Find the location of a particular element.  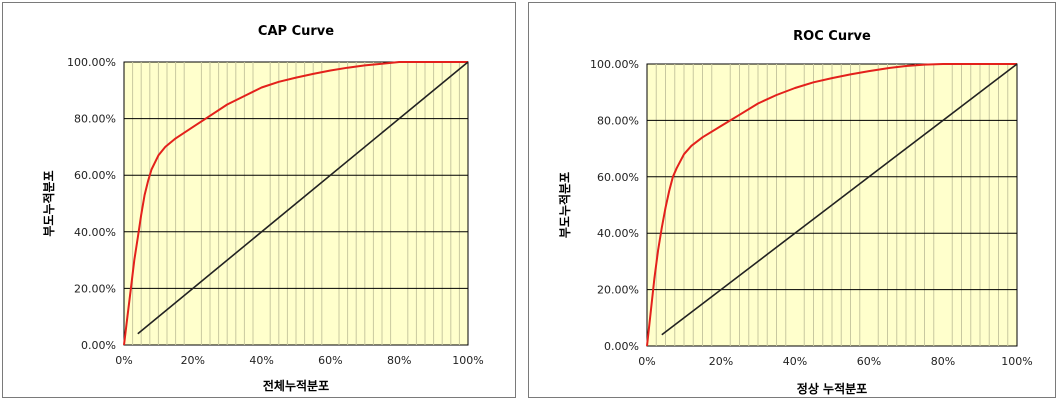

roc-y-tick-label: 60.00% is located at coordinates (618, 177).